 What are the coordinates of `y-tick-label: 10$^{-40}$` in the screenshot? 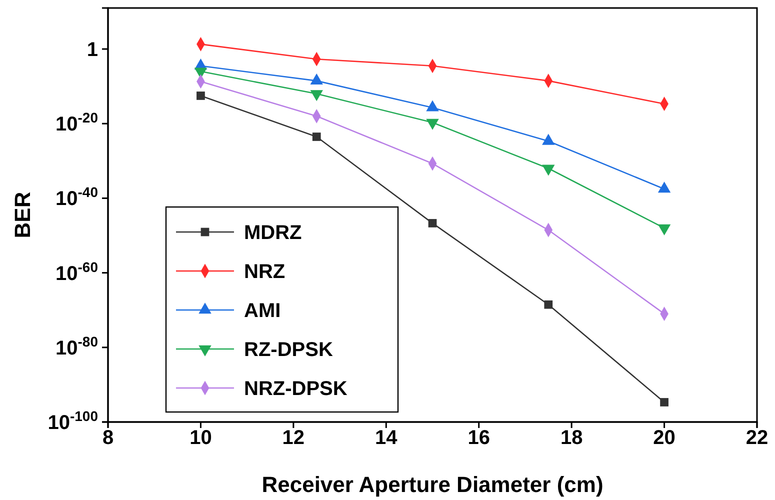 It's located at (77, 197).